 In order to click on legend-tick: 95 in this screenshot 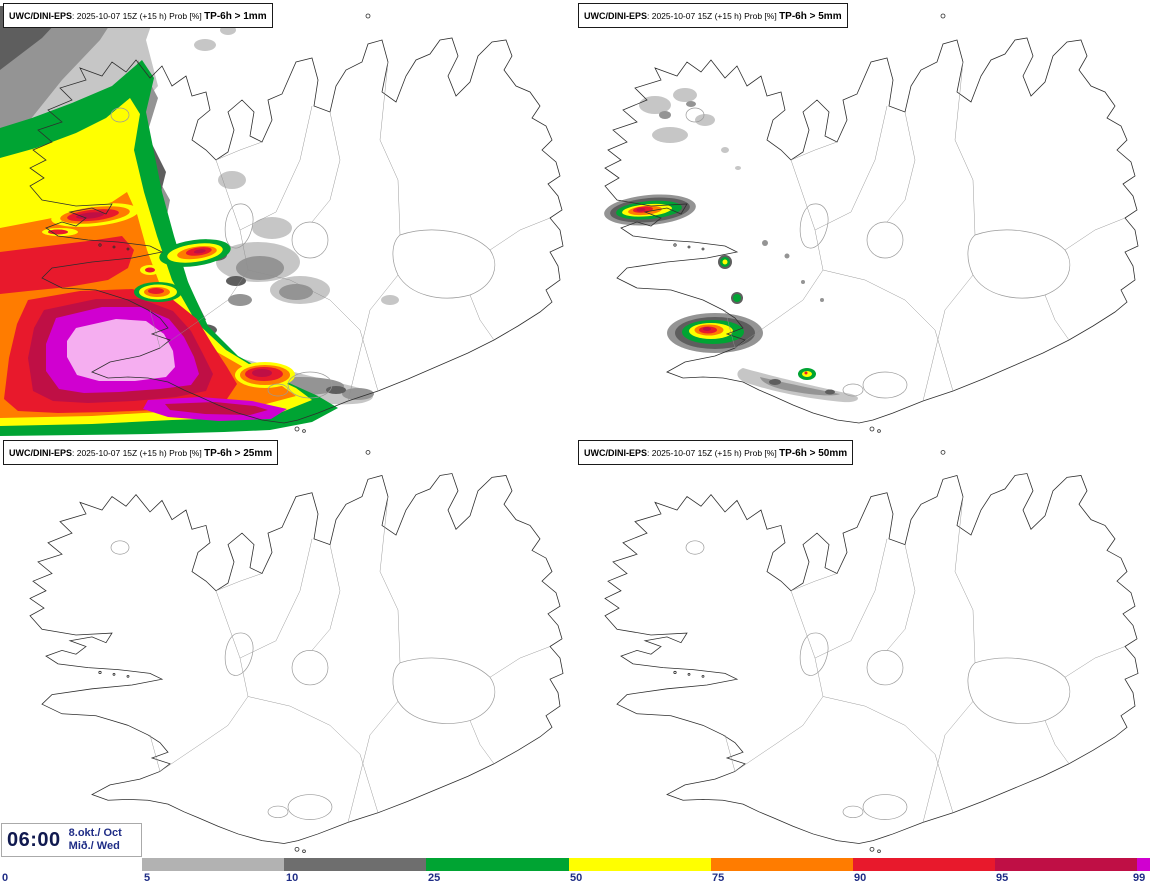, I will do `click(1002, 878)`.